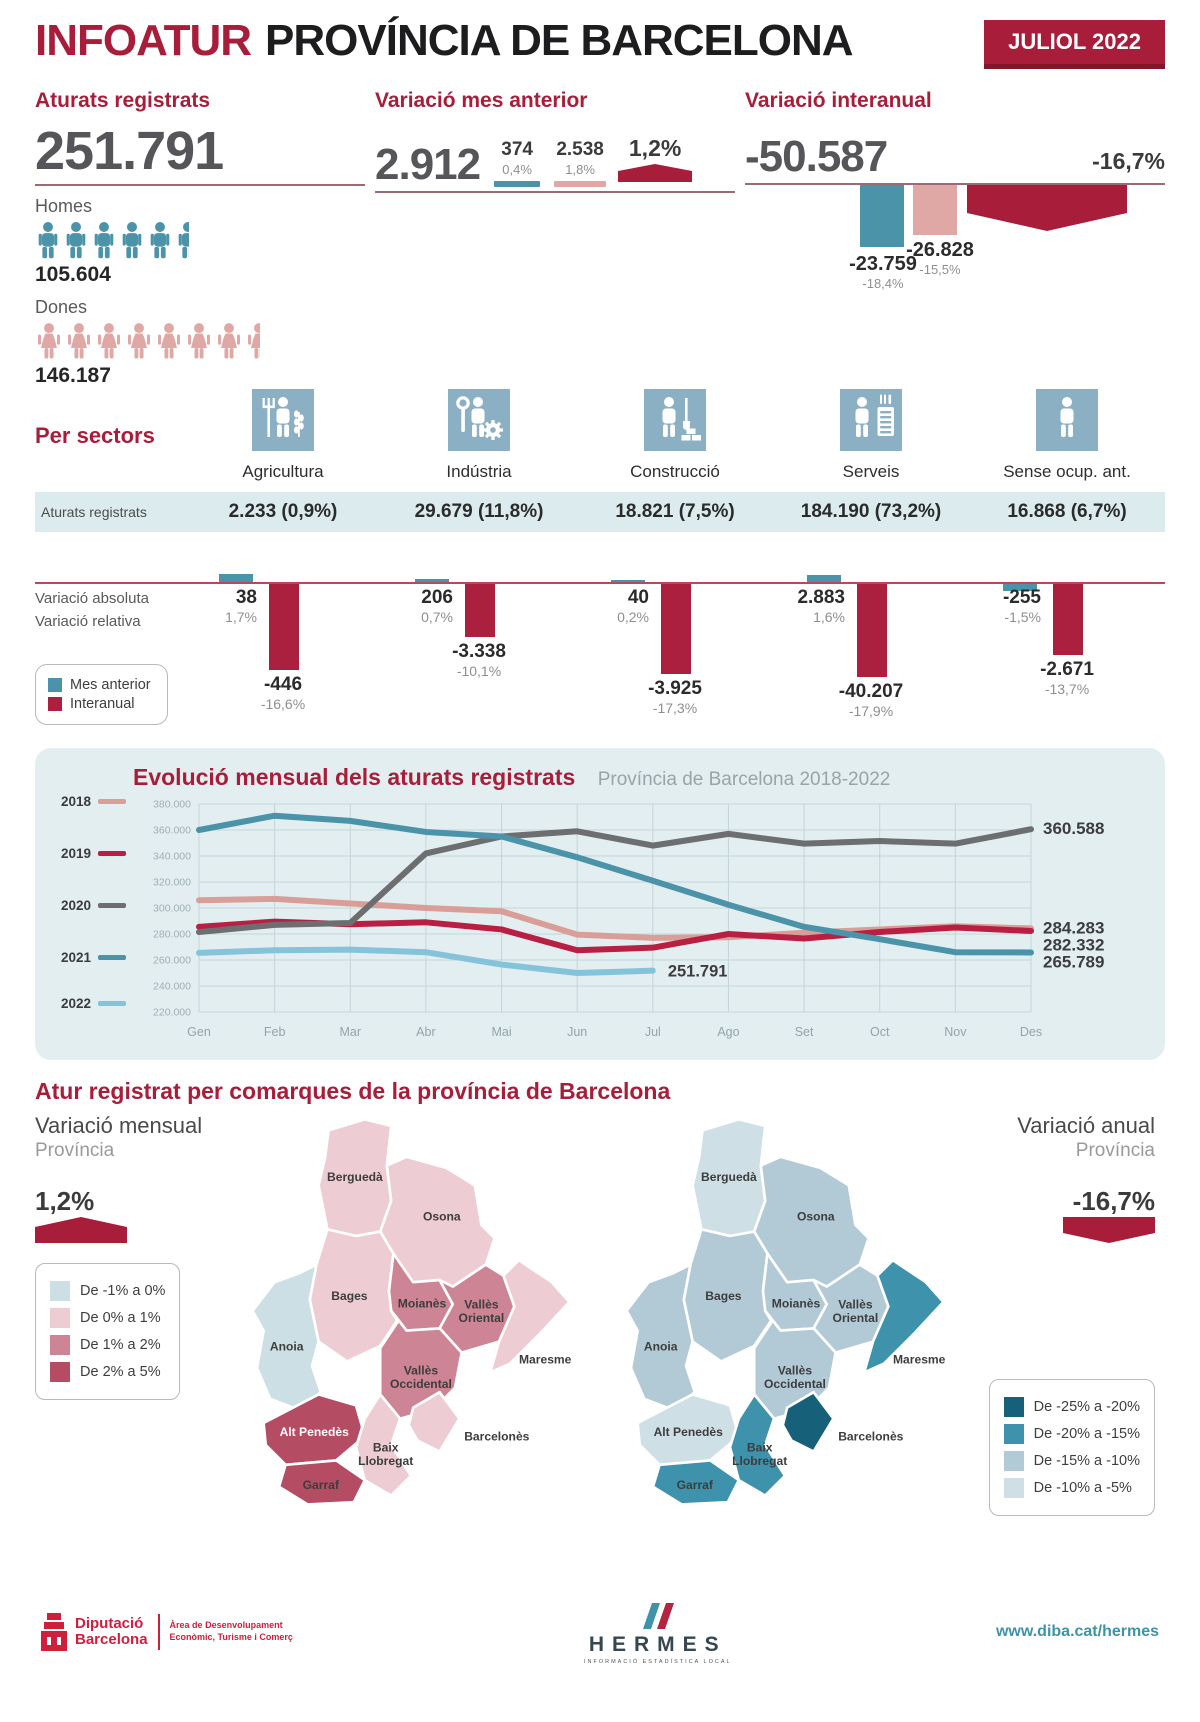  I want to click on registered-total: 251.791, so click(129, 151).